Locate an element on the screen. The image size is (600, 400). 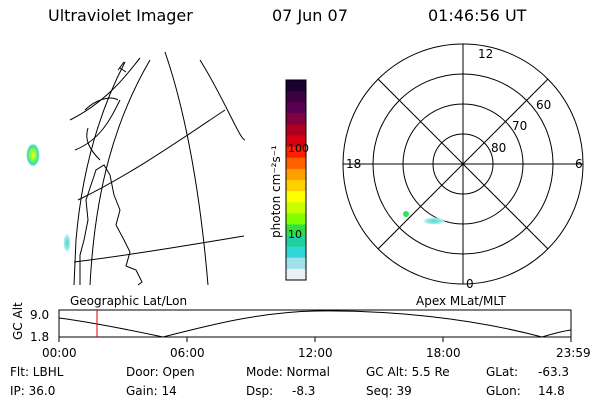
orbit-ylabel: GC Alt is located at coordinates (18, 321).